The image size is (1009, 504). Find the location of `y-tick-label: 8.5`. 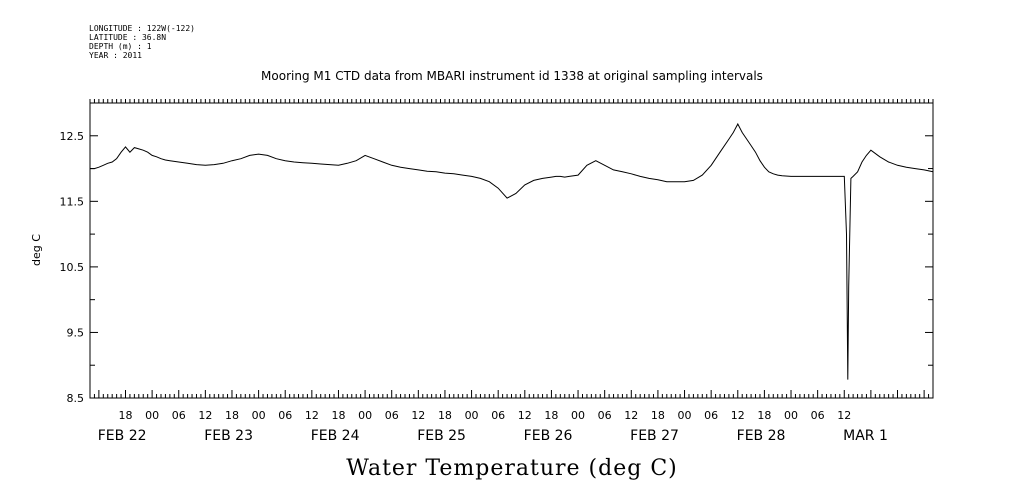

y-tick-label: 8.5 is located at coordinates (76, 398).